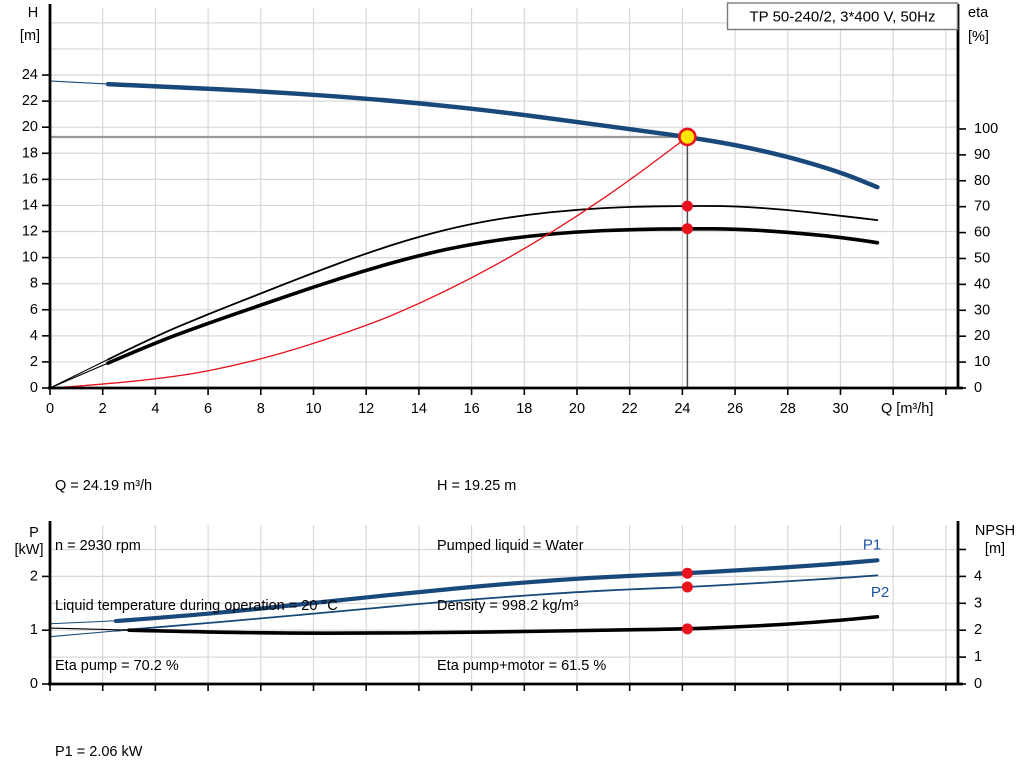 The image size is (1024, 781). Describe the element at coordinates (30, 179) in the screenshot. I see `left-tick-label: 16` at that location.